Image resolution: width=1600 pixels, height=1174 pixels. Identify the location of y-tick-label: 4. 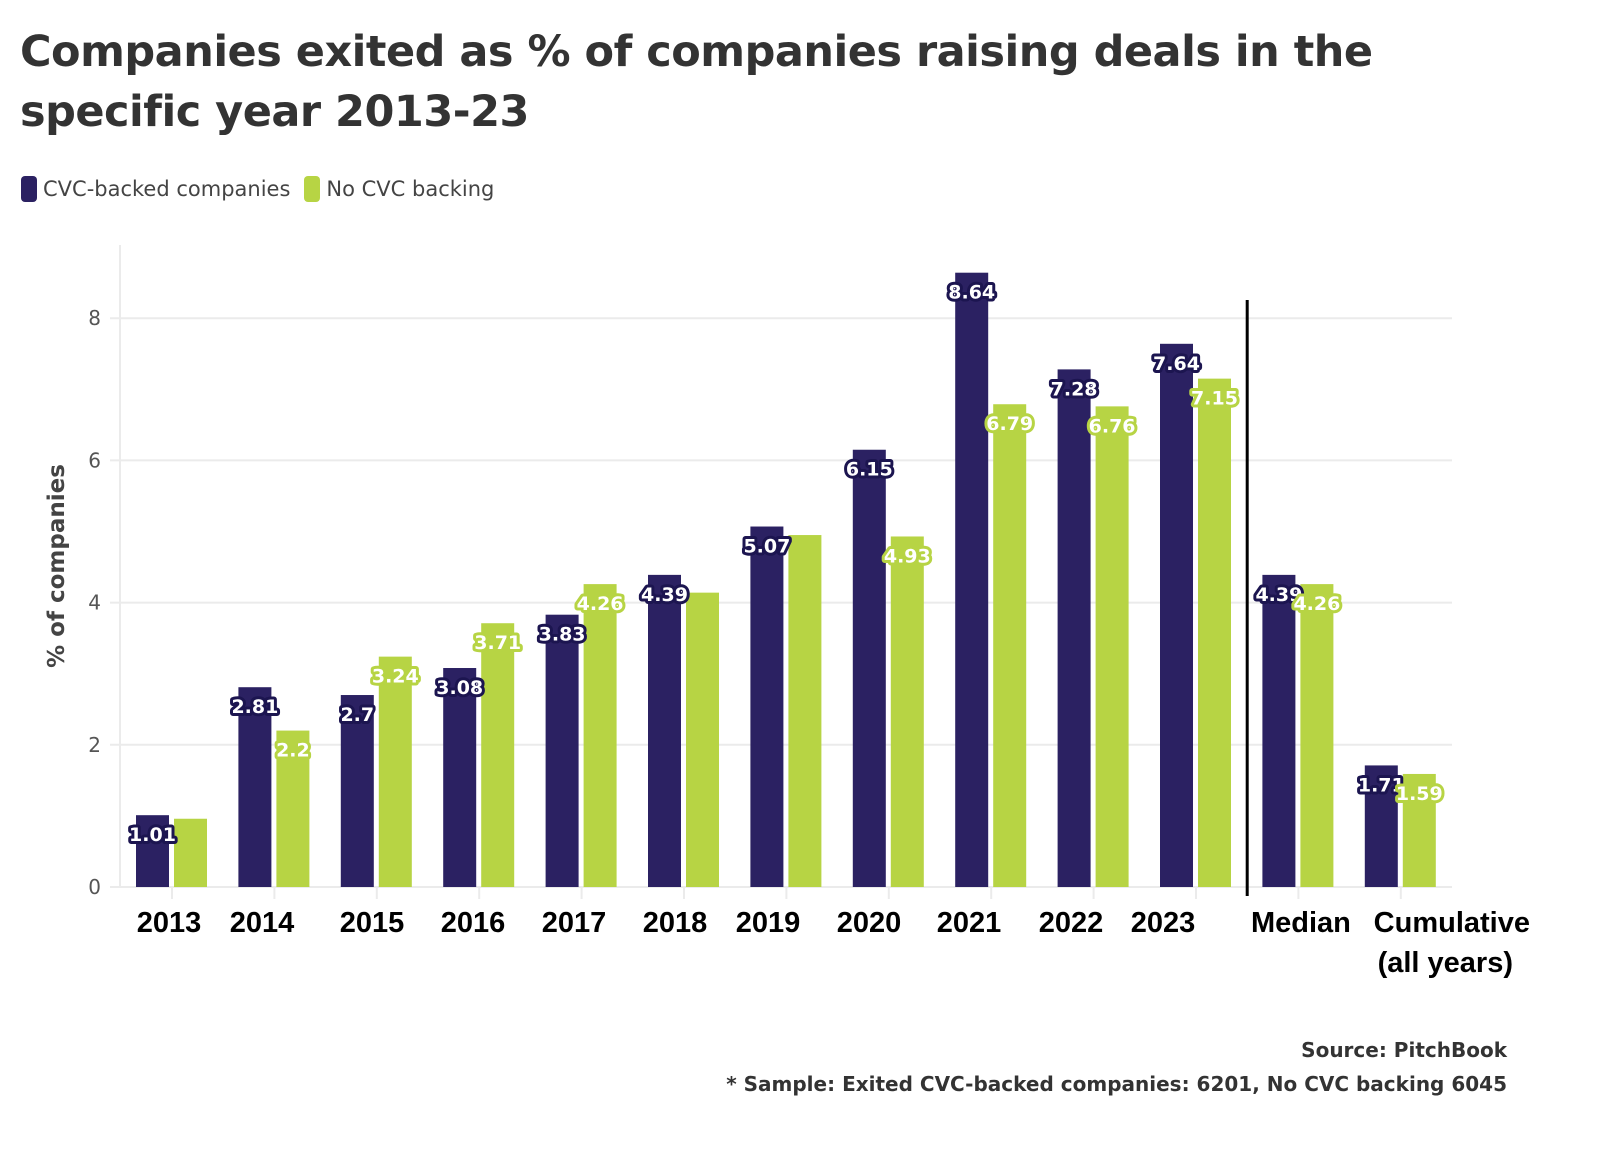
(94, 603).